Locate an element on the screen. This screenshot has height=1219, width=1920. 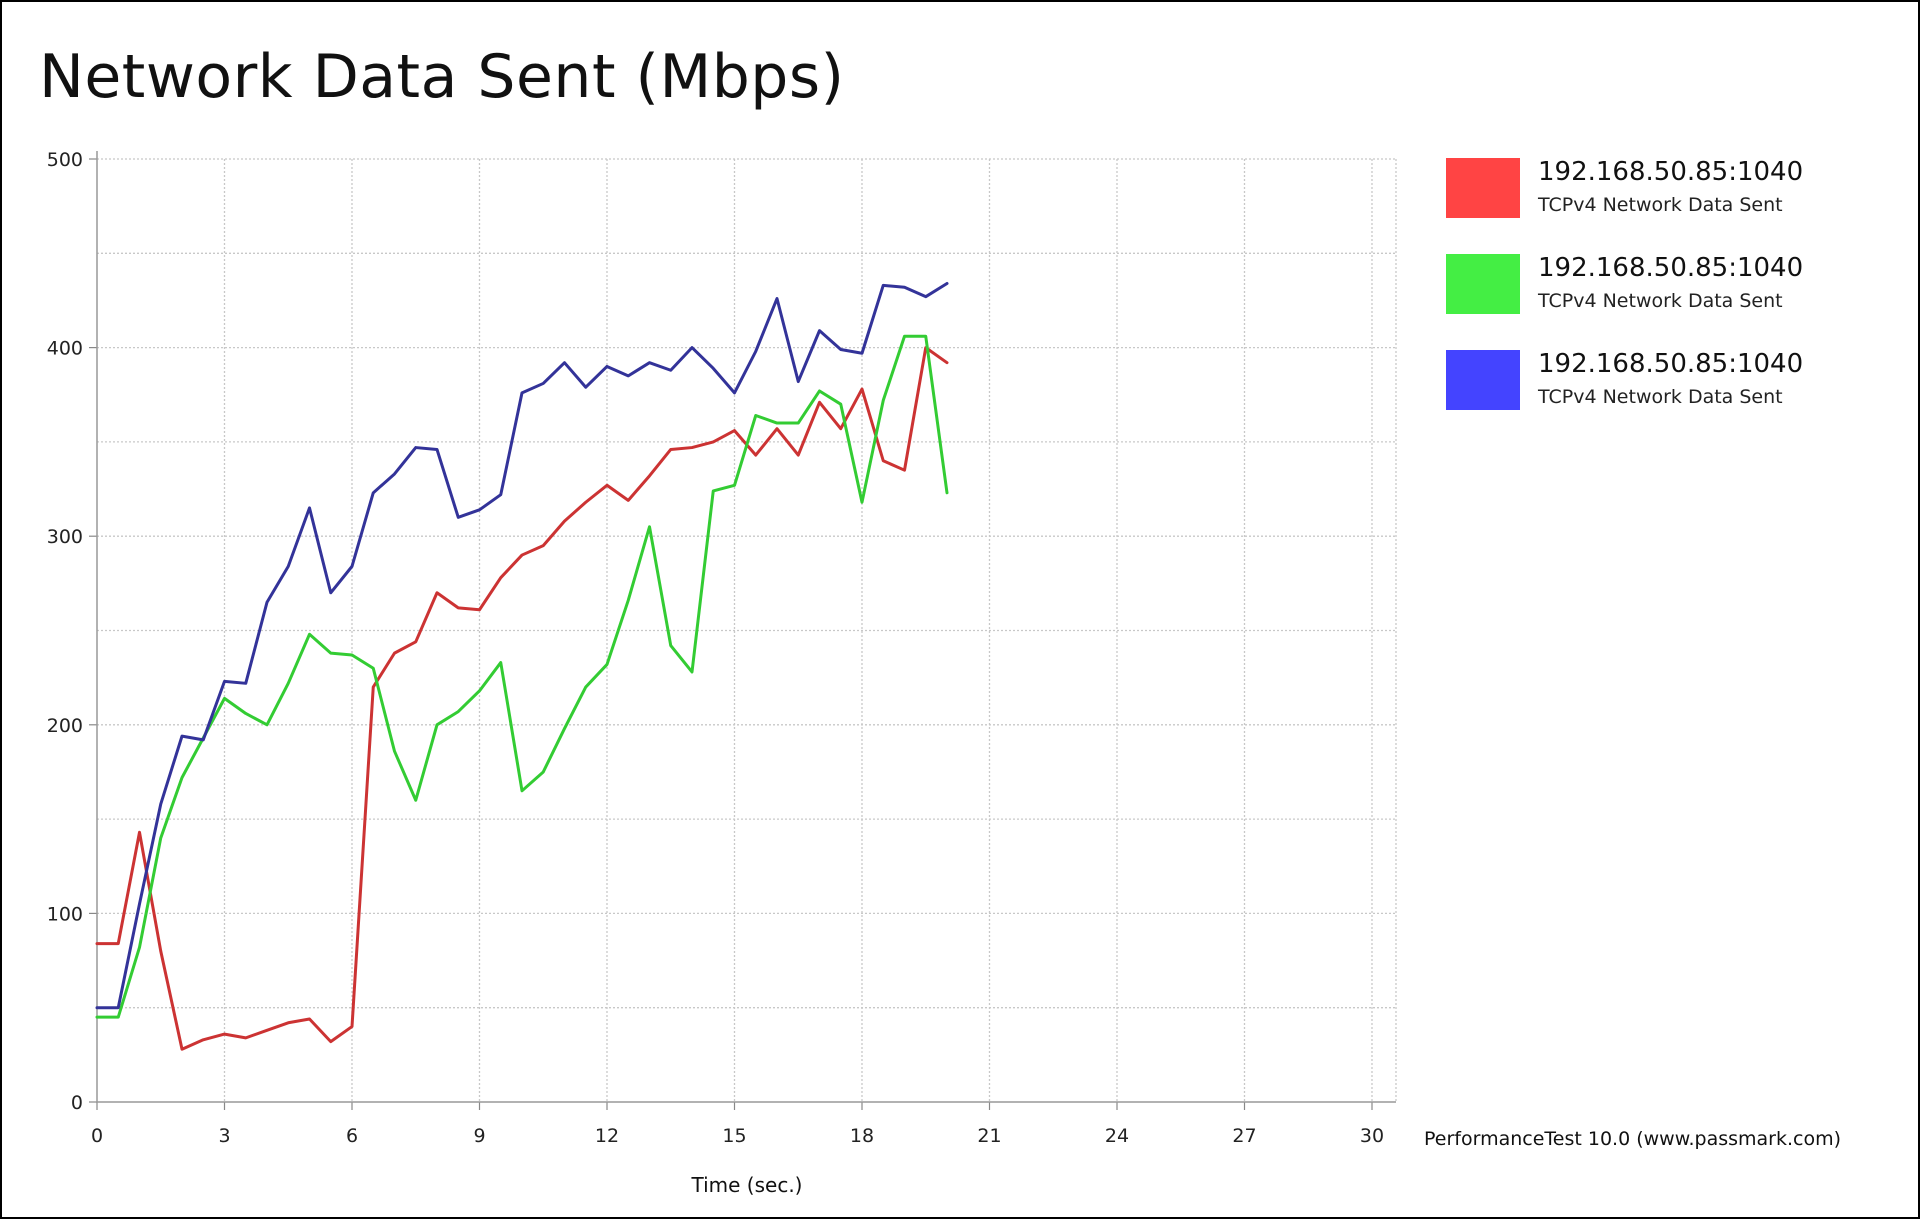
x-tick-label: 3 is located at coordinates (224, 1136).